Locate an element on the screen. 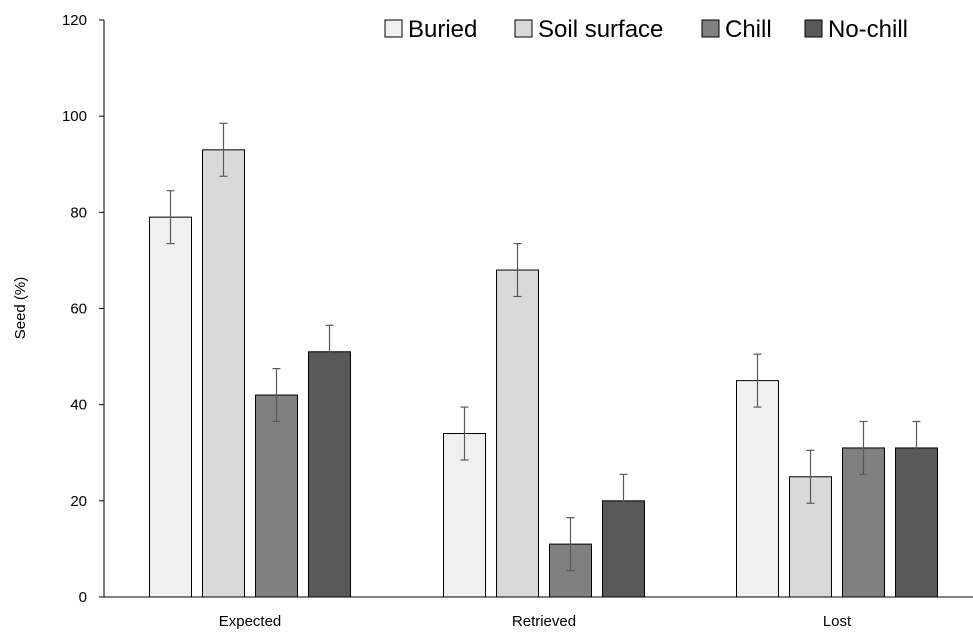 The width and height of the screenshot is (973, 636). legend-label-chill: Chill is located at coordinates (748, 29).